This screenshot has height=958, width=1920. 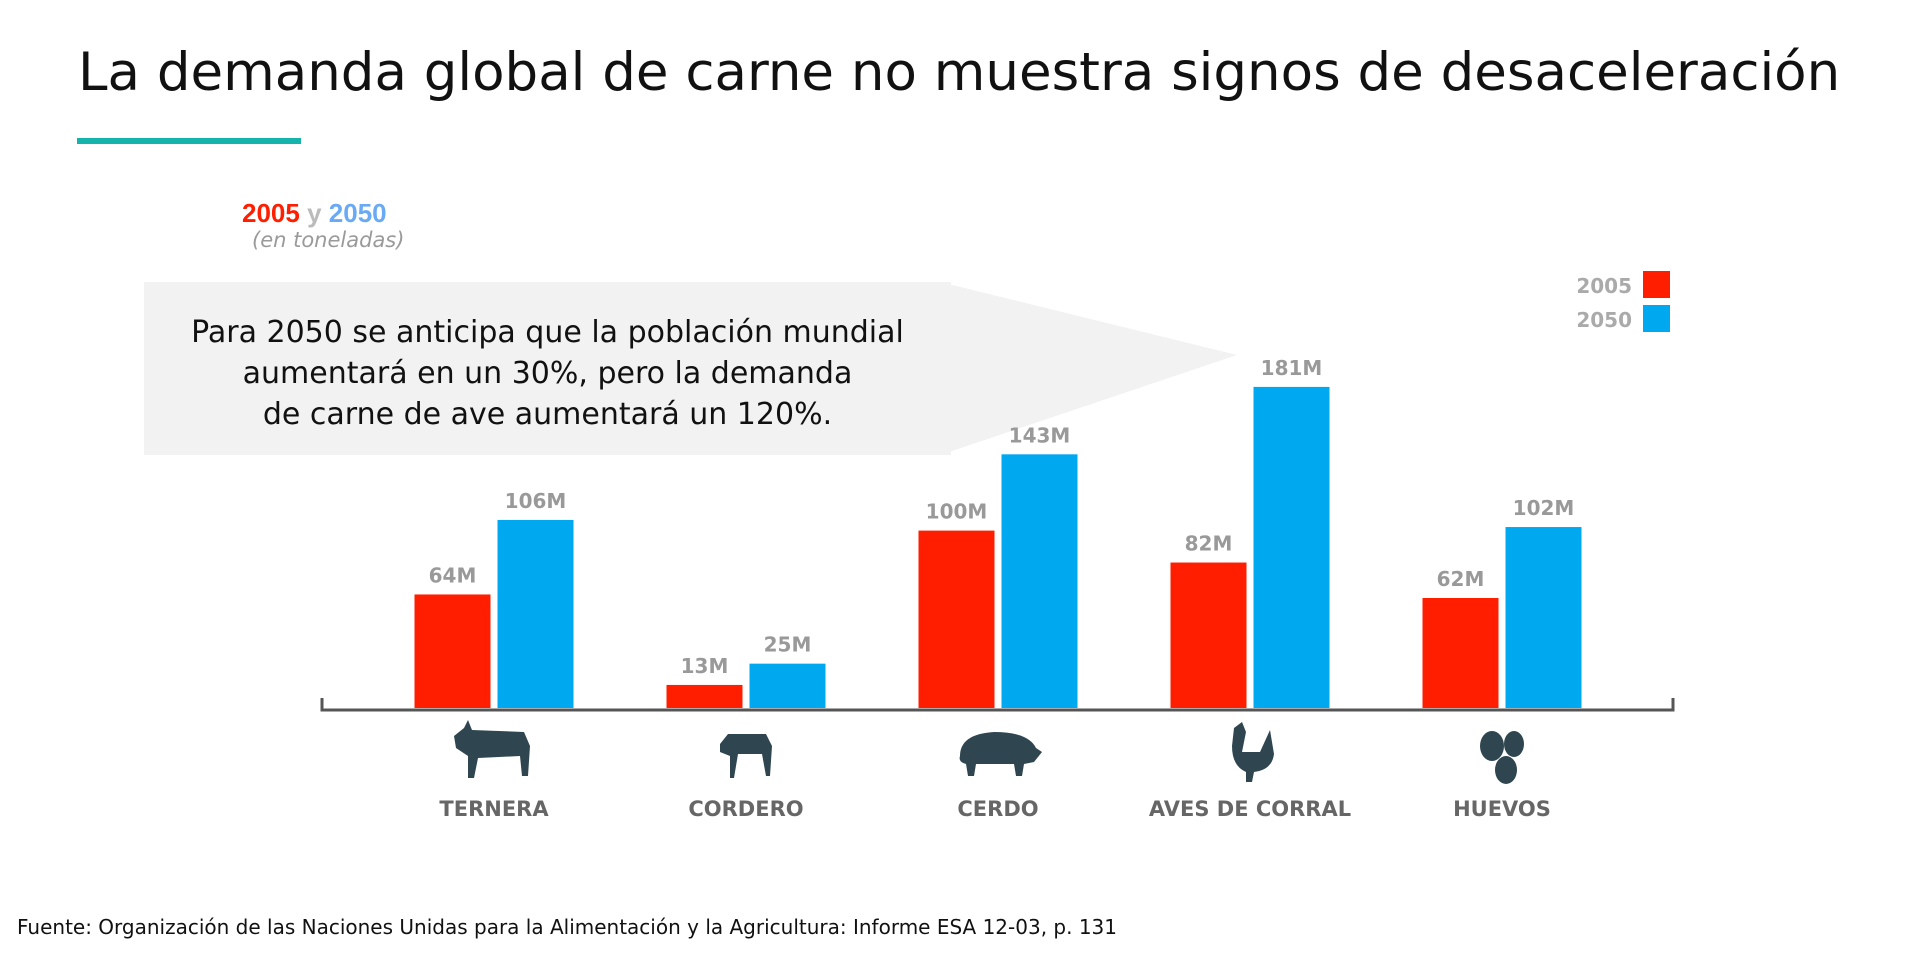 What do you see at coordinates (1604, 320) in the screenshot?
I see `legend-label: 2050` at bounding box center [1604, 320].